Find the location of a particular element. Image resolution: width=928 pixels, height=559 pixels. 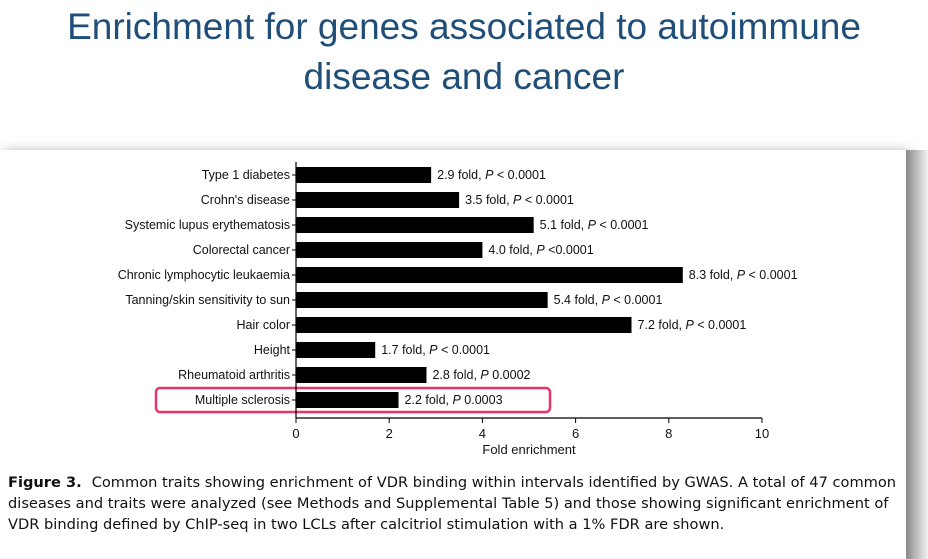

bar-value-label: 7.2 fold, P < 0.0001 is located at coordinates (692, 325).